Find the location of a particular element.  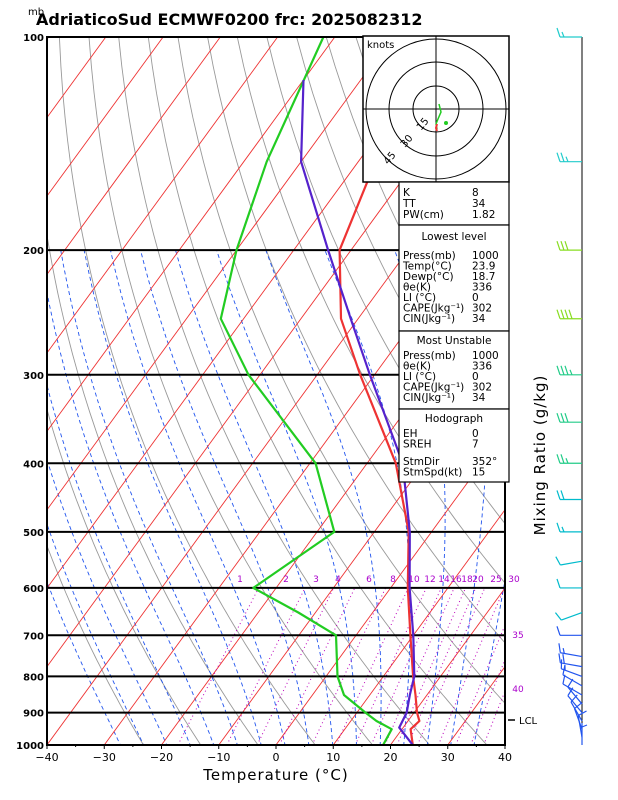

lowest-level-row-value: 34 is located at coordinates (479, 319).